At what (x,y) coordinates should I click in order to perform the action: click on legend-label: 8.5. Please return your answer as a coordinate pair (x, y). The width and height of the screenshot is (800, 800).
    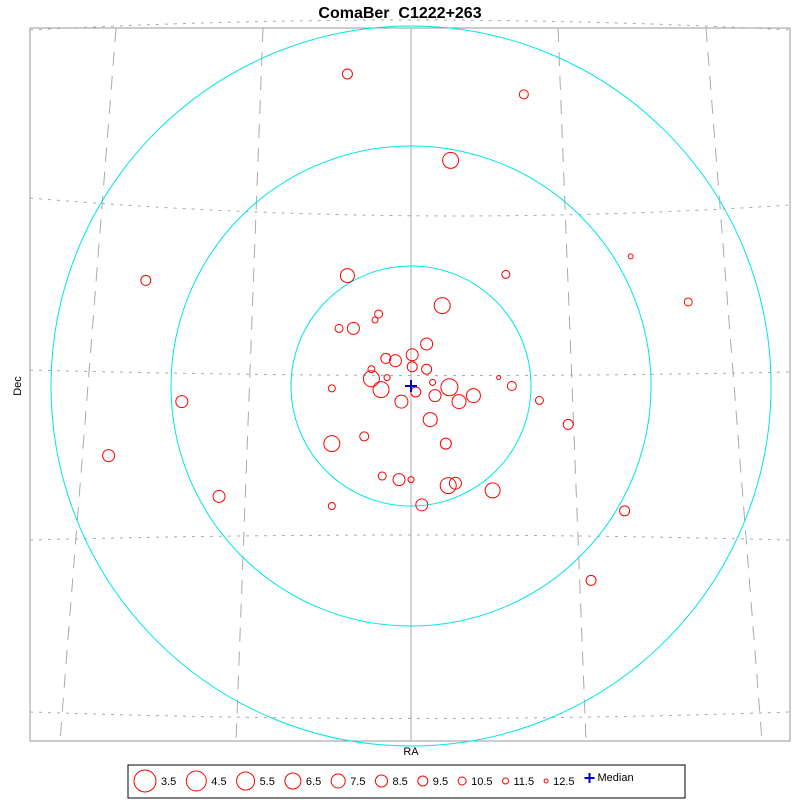
    Looking at the image, I should click on (399, 782).